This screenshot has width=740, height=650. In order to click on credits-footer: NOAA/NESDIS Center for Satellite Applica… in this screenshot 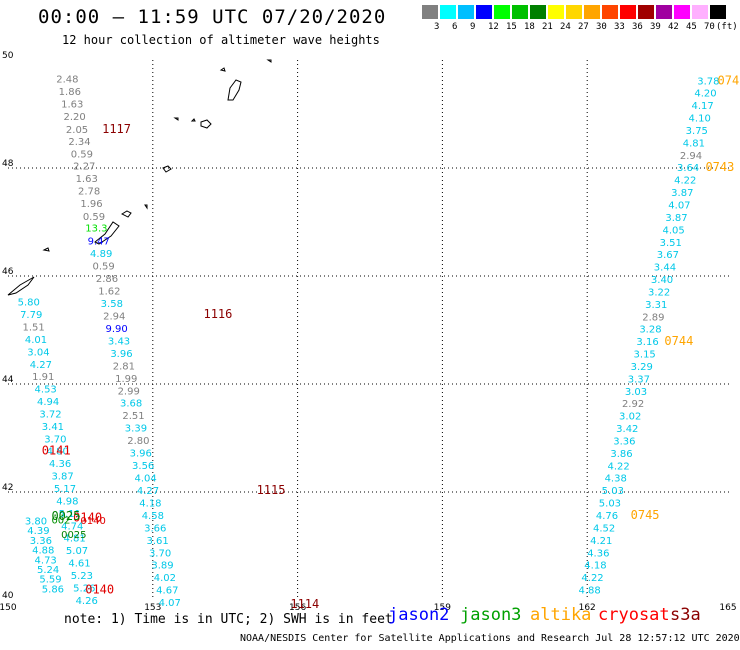, I will do `click(490, 638)`.